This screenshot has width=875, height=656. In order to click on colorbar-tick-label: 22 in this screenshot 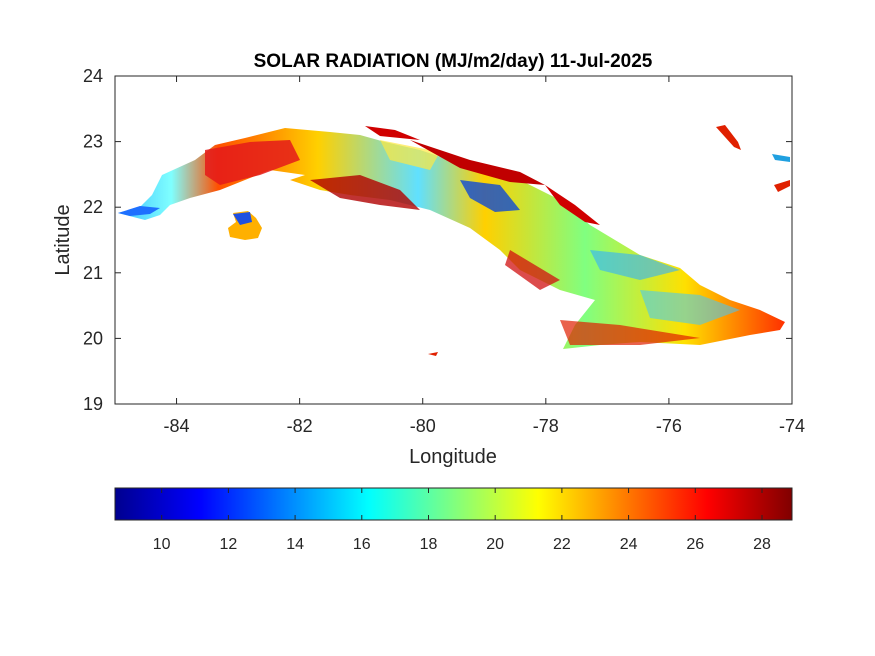, I will do `click(562, 544)`.